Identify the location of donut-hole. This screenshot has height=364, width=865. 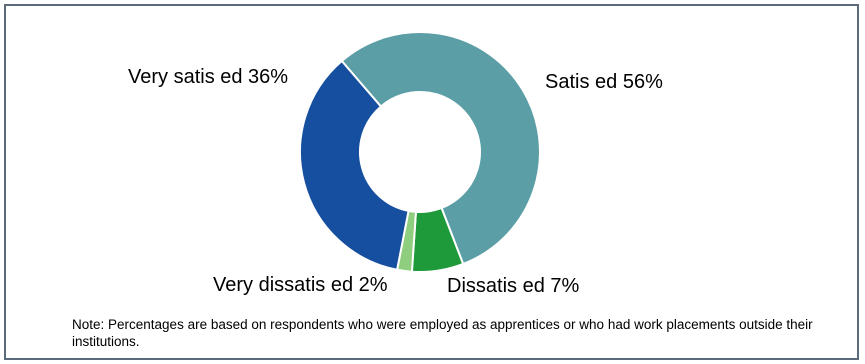
(420, 152).